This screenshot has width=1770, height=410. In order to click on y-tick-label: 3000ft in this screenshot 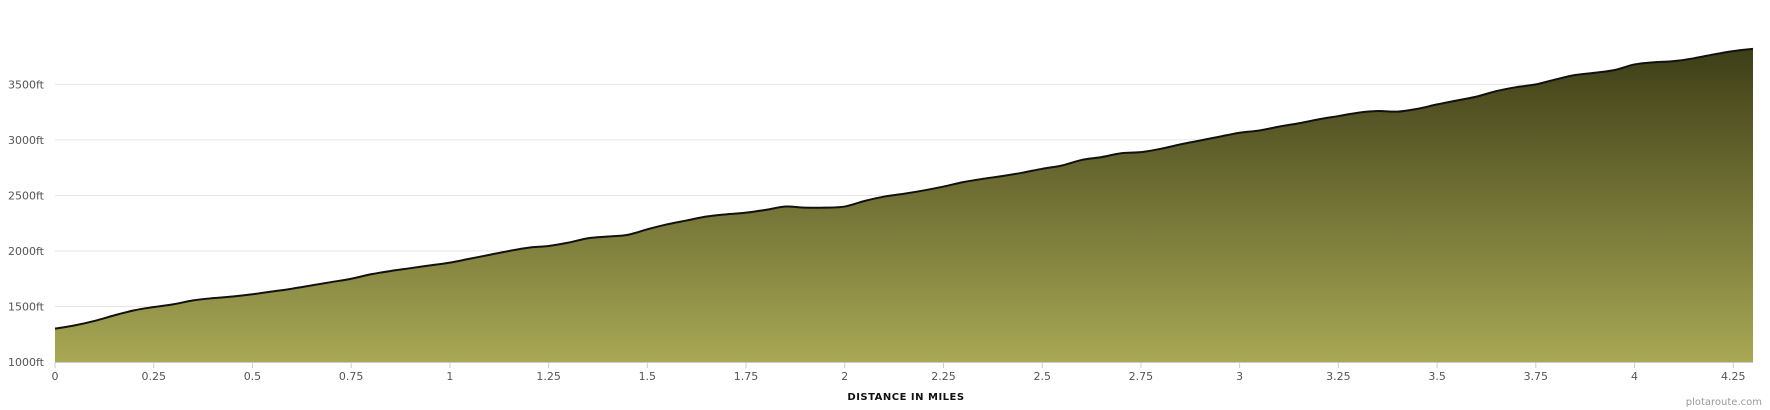, I will do `click(26, 140)`.